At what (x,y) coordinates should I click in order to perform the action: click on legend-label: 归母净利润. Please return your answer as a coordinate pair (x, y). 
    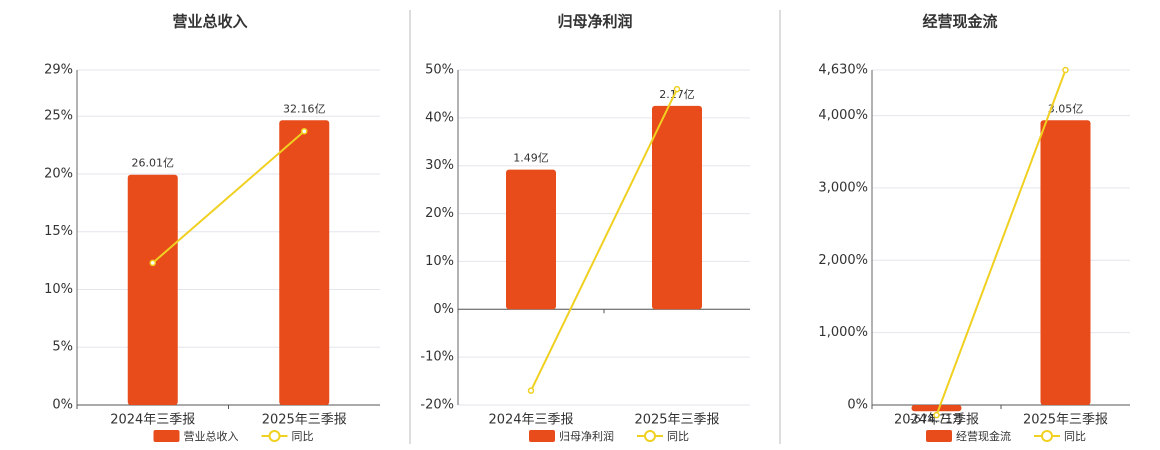
    Looking at the image, I should click on (586, 436).